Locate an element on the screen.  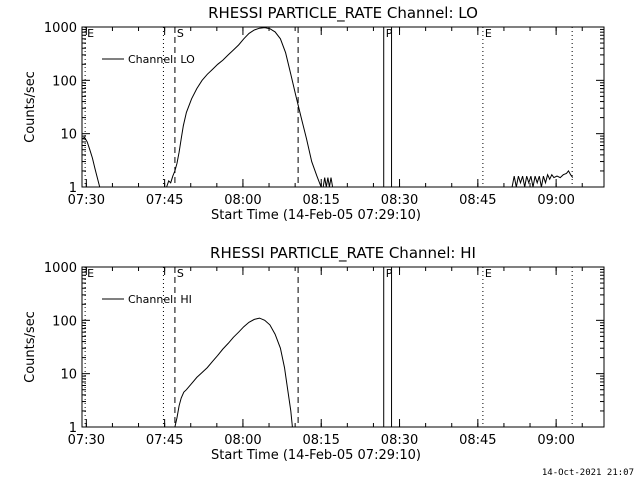
legend-label: Channel: HI is located at coordinates (160, 299).